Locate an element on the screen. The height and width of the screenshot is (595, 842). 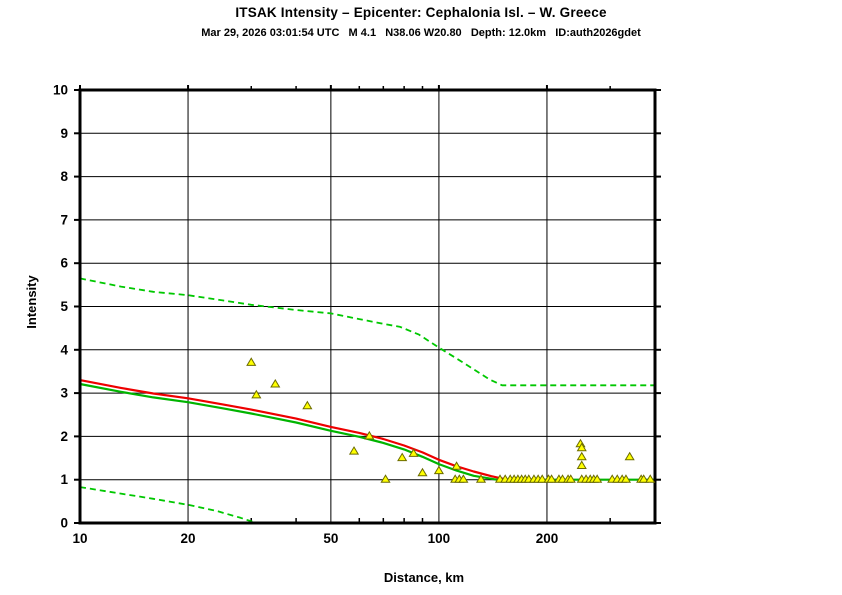
y-tick-label: 0 is located at coordinates (64, 523).